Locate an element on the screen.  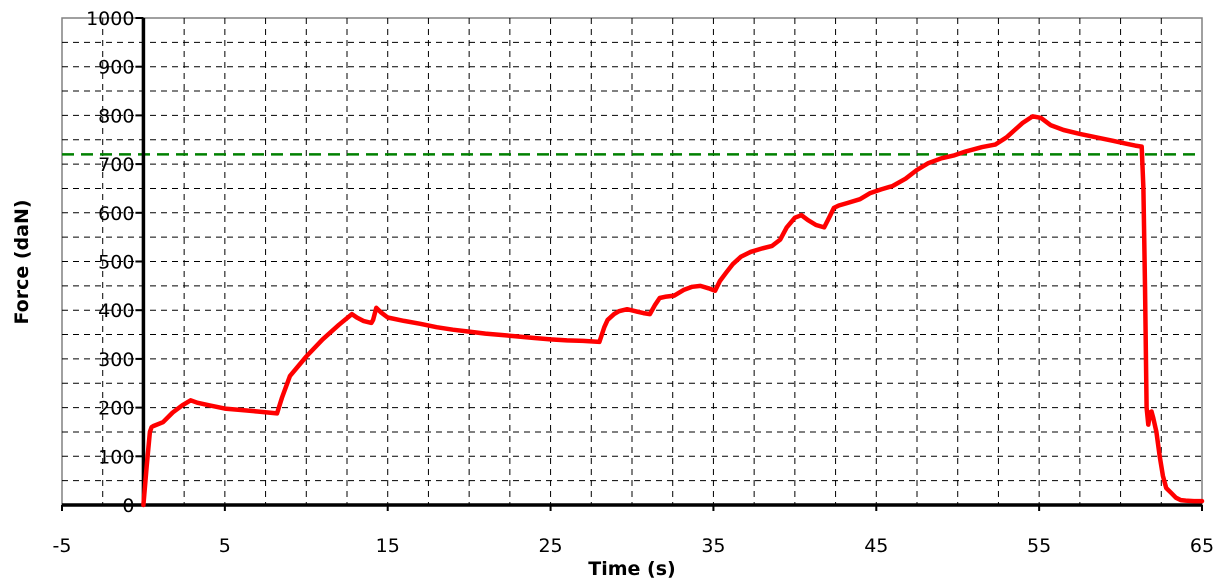
x-tick-label: 35 is located at coordinates (713, 546).